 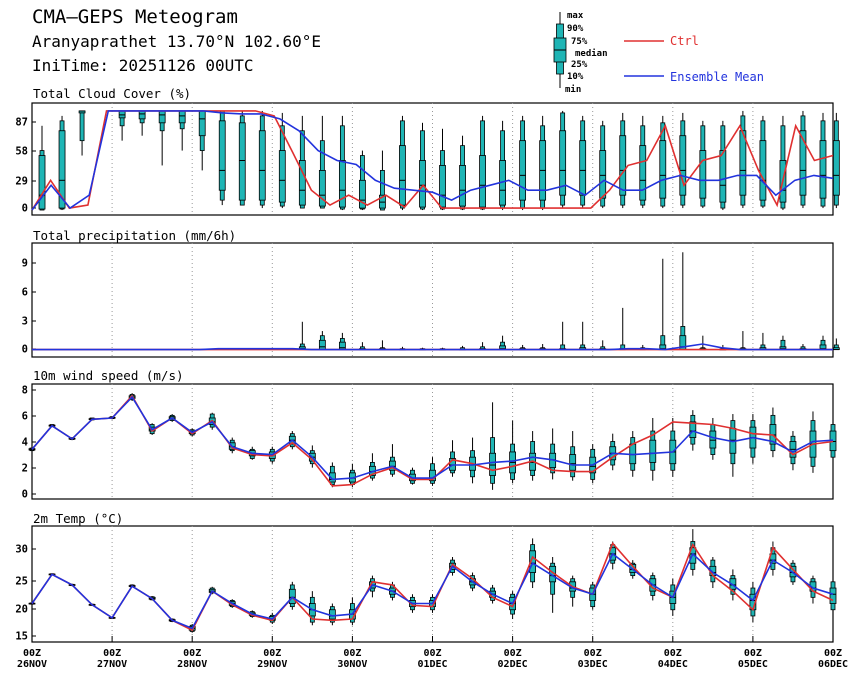 What do you see at coordinates (192, 664) in the screenshot?
I see `x-tick-date: 28NOV` at bounding box center [192, 664].